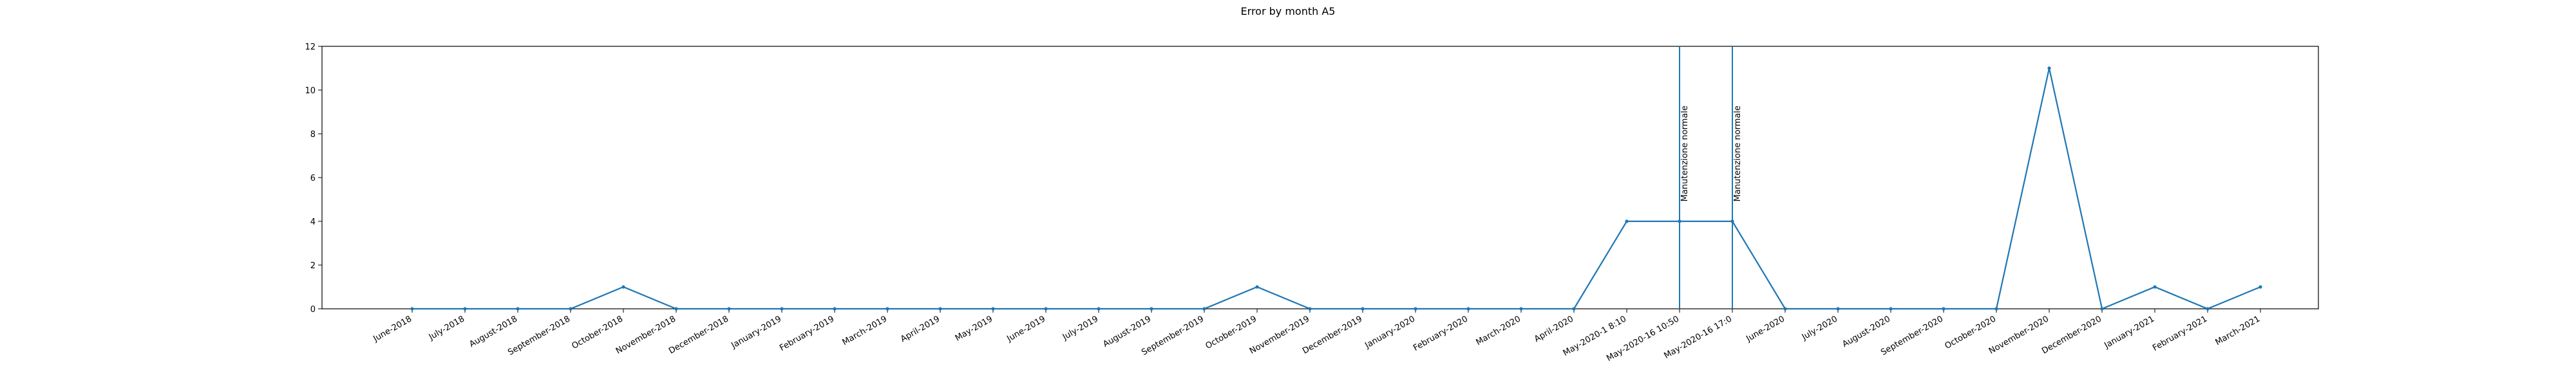 Image resolution: width=2576 pixels, height=386 pixels. What do you see at coordinates (310, 91) in the screenshot?
I see `y-tick-label: 10` at bounding box center [310, 91].